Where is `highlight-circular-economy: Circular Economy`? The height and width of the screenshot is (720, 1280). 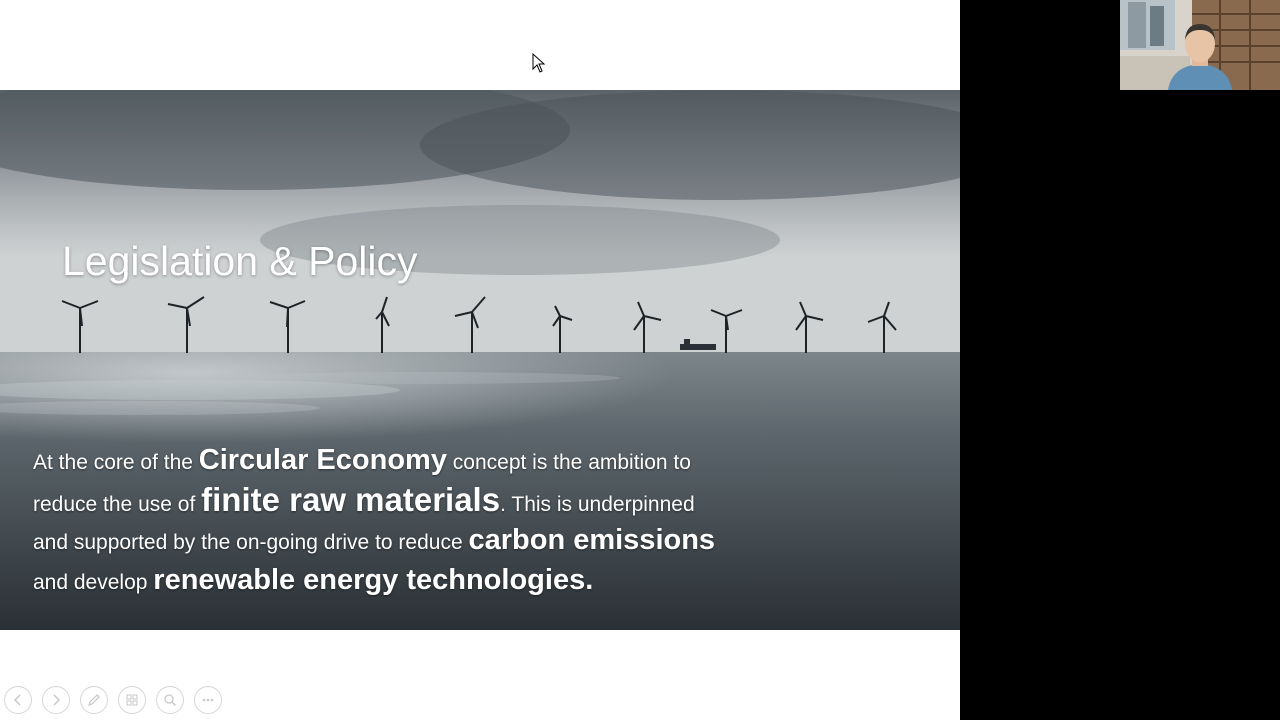 highlight-circular-economy: Circular Economy is located at coordinates (322, 460).